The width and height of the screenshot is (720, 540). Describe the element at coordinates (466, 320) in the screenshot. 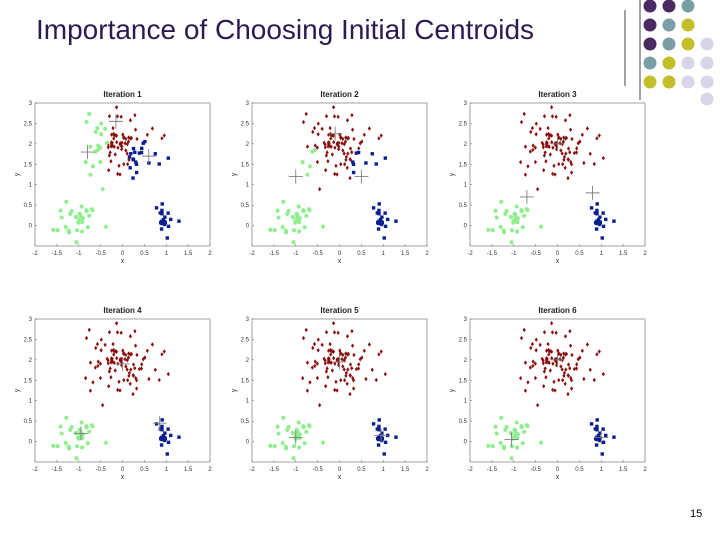

I see `y-tick-label: 3` at that location.